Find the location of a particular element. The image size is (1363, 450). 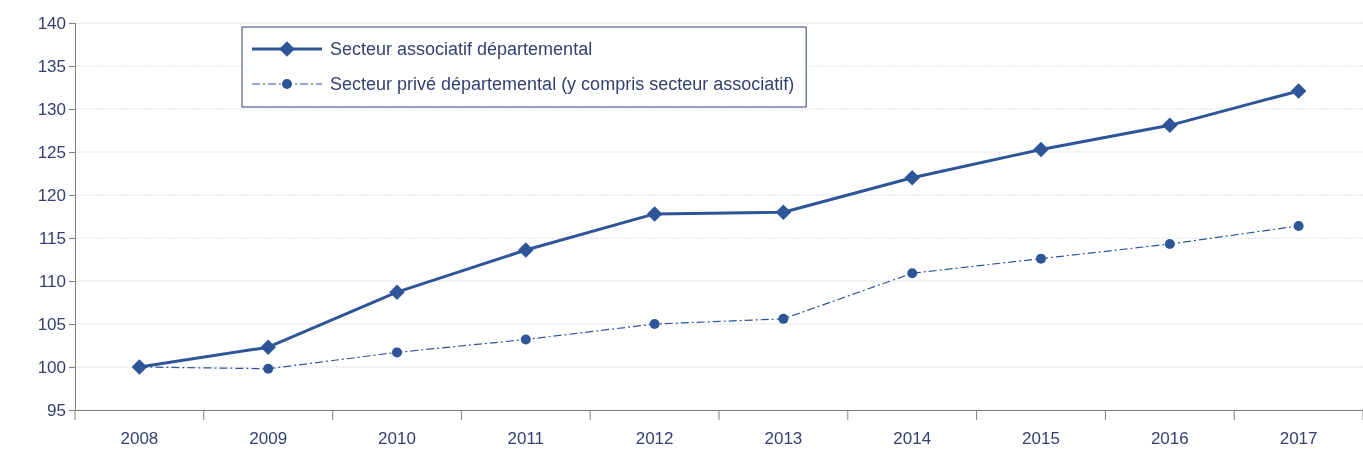

legend-label: Secteur privé départemental (y compris secteur associatif) is located at coordinates (562, 84).